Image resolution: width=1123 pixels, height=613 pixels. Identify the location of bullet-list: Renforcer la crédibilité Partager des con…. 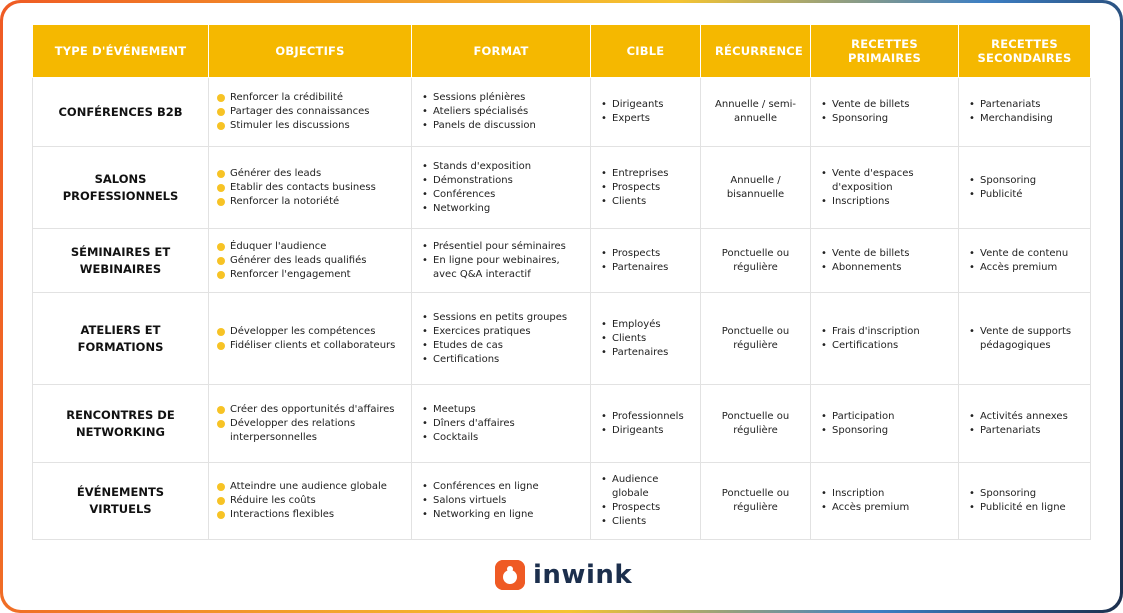
(310, 112).